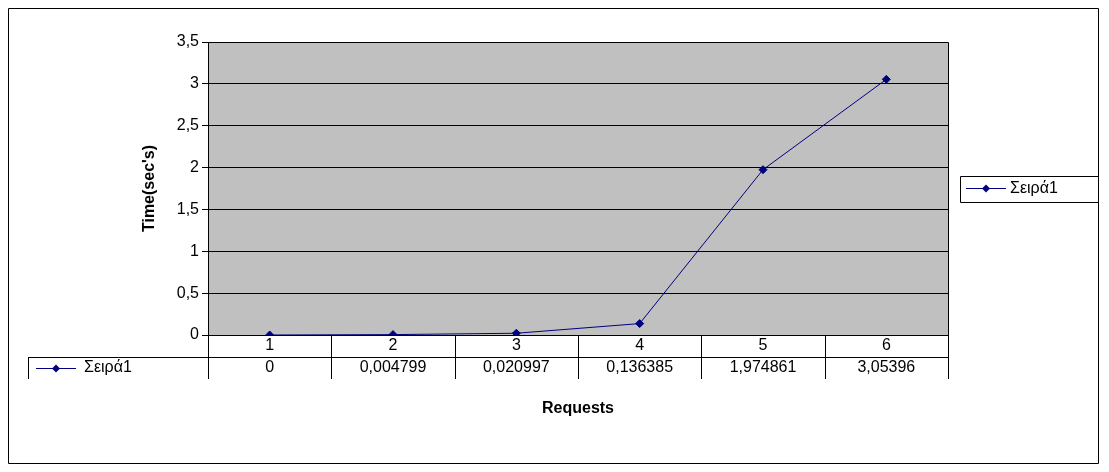  I want to click on data-label: 0,020997, so click(516, 367).